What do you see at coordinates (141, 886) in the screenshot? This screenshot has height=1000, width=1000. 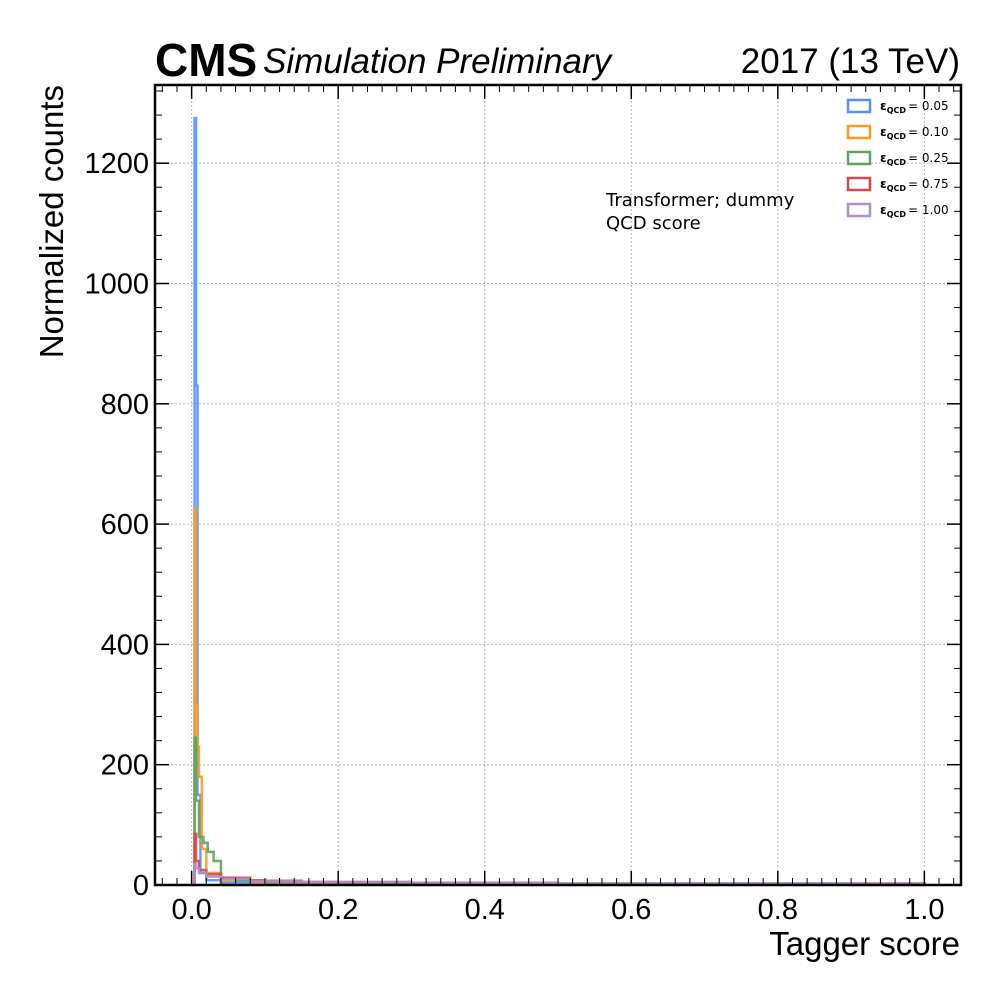 I see `y-tick-label: 0` at bounding box center [141, 886].